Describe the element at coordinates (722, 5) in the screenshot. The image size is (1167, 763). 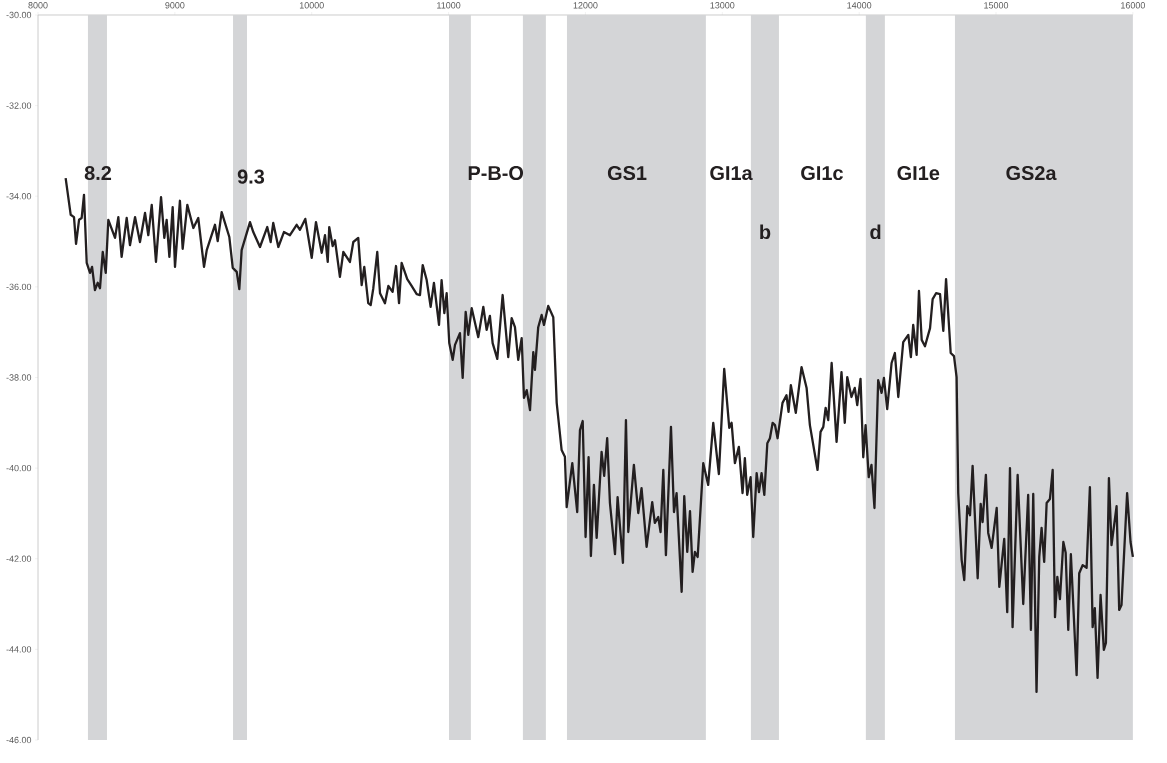
I see `x-tick-label: 13000` at that location.